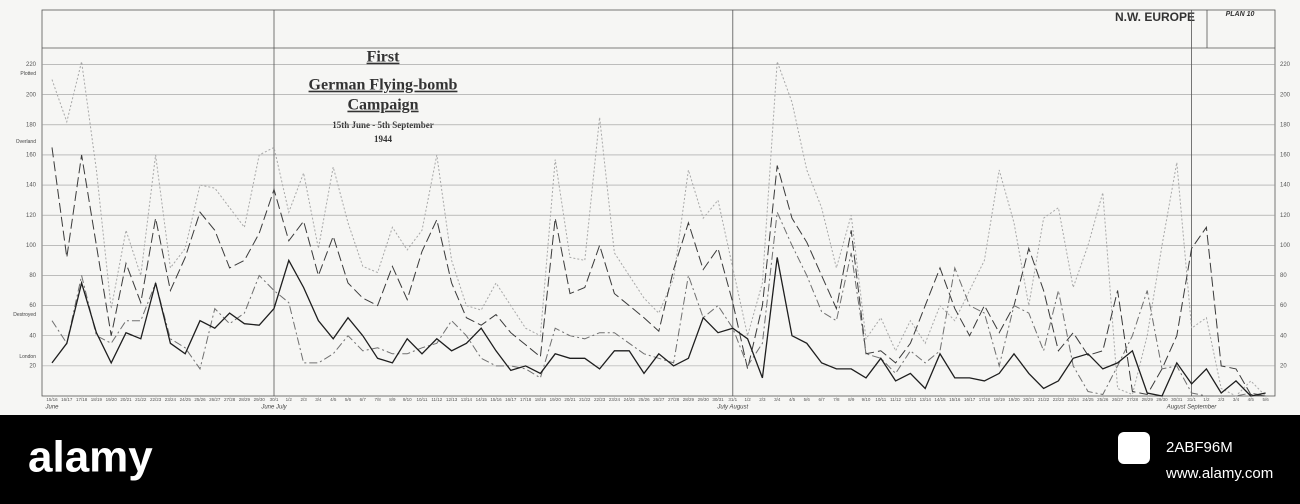  Describe the element at coordinates (32, 336) in the screenshot. I see `y-tick-label: 40` at that location.